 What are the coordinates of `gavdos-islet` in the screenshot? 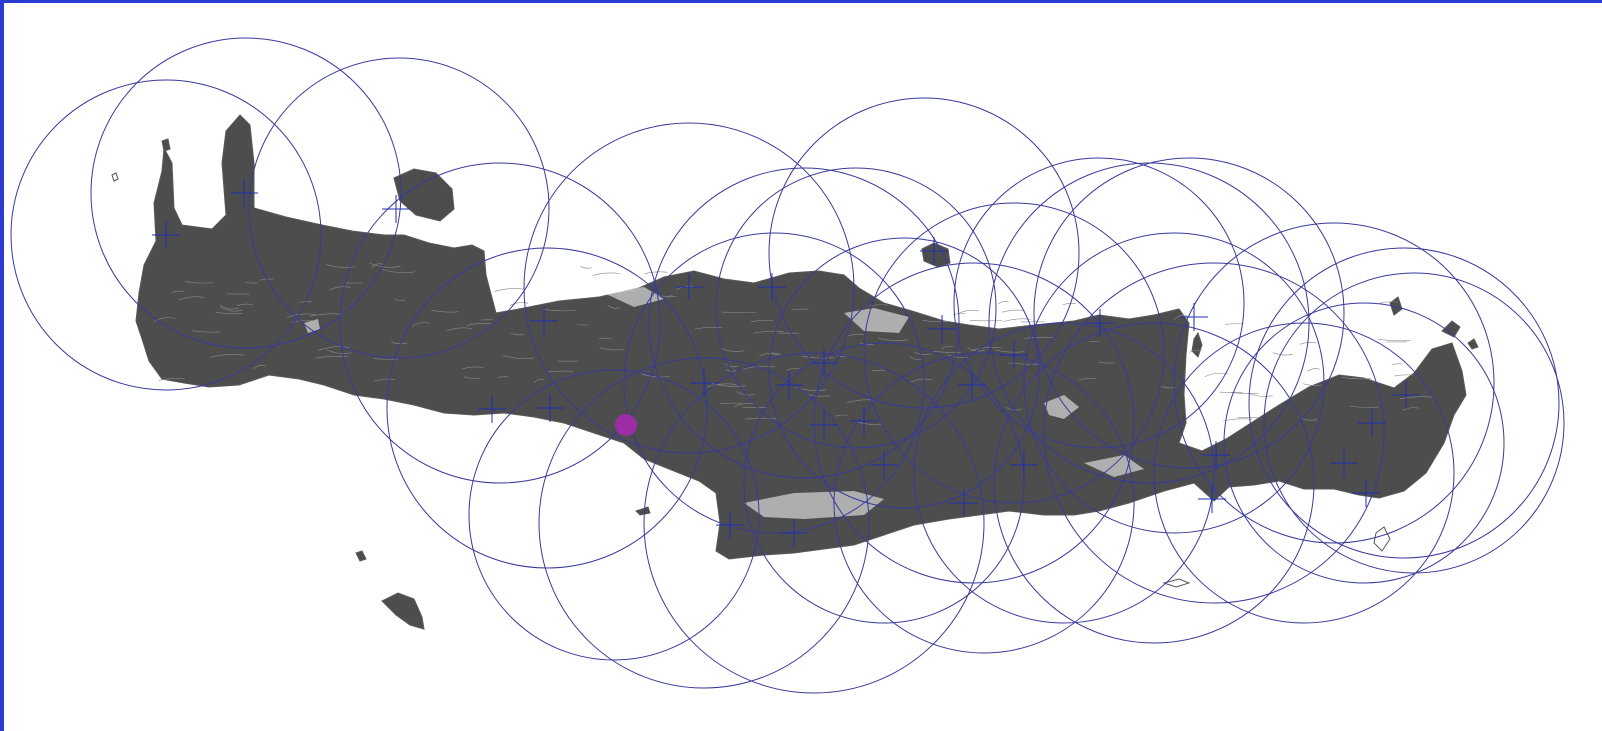 It's located at (403, 611).